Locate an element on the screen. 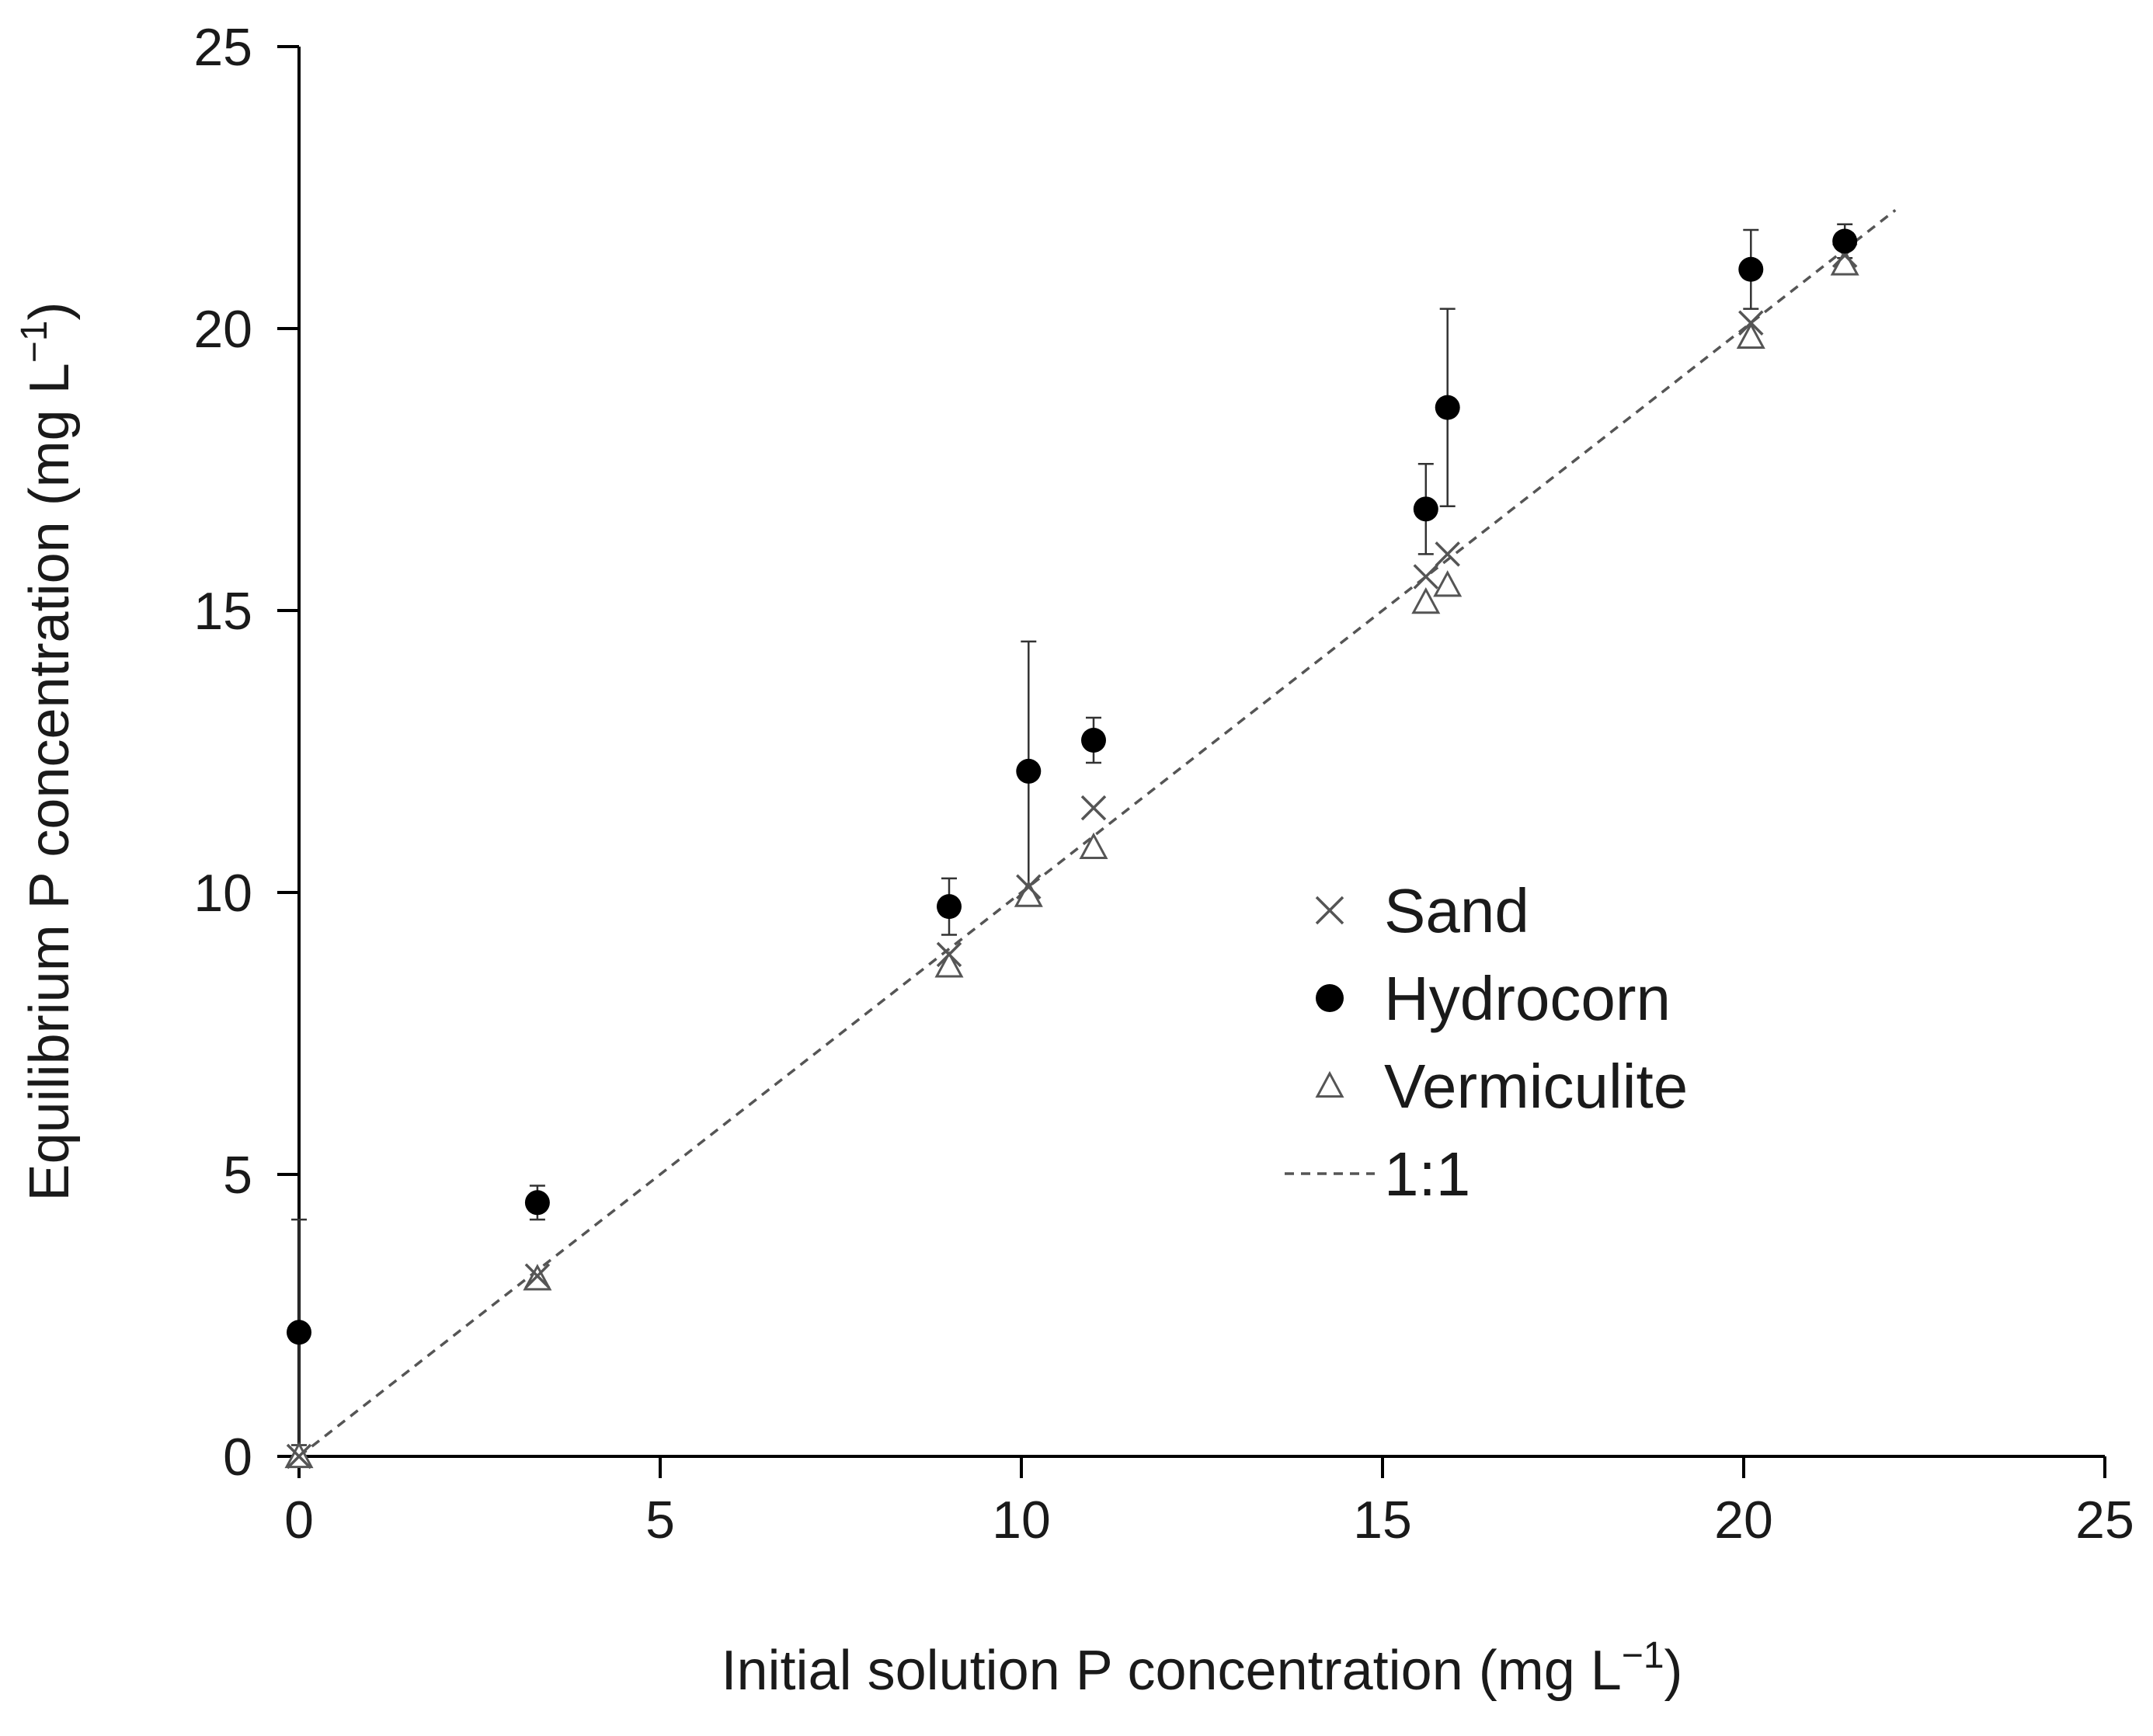 This screenshot has width=2153, height=1736. legend-label: Sand is located at coordinates (1456, 910).